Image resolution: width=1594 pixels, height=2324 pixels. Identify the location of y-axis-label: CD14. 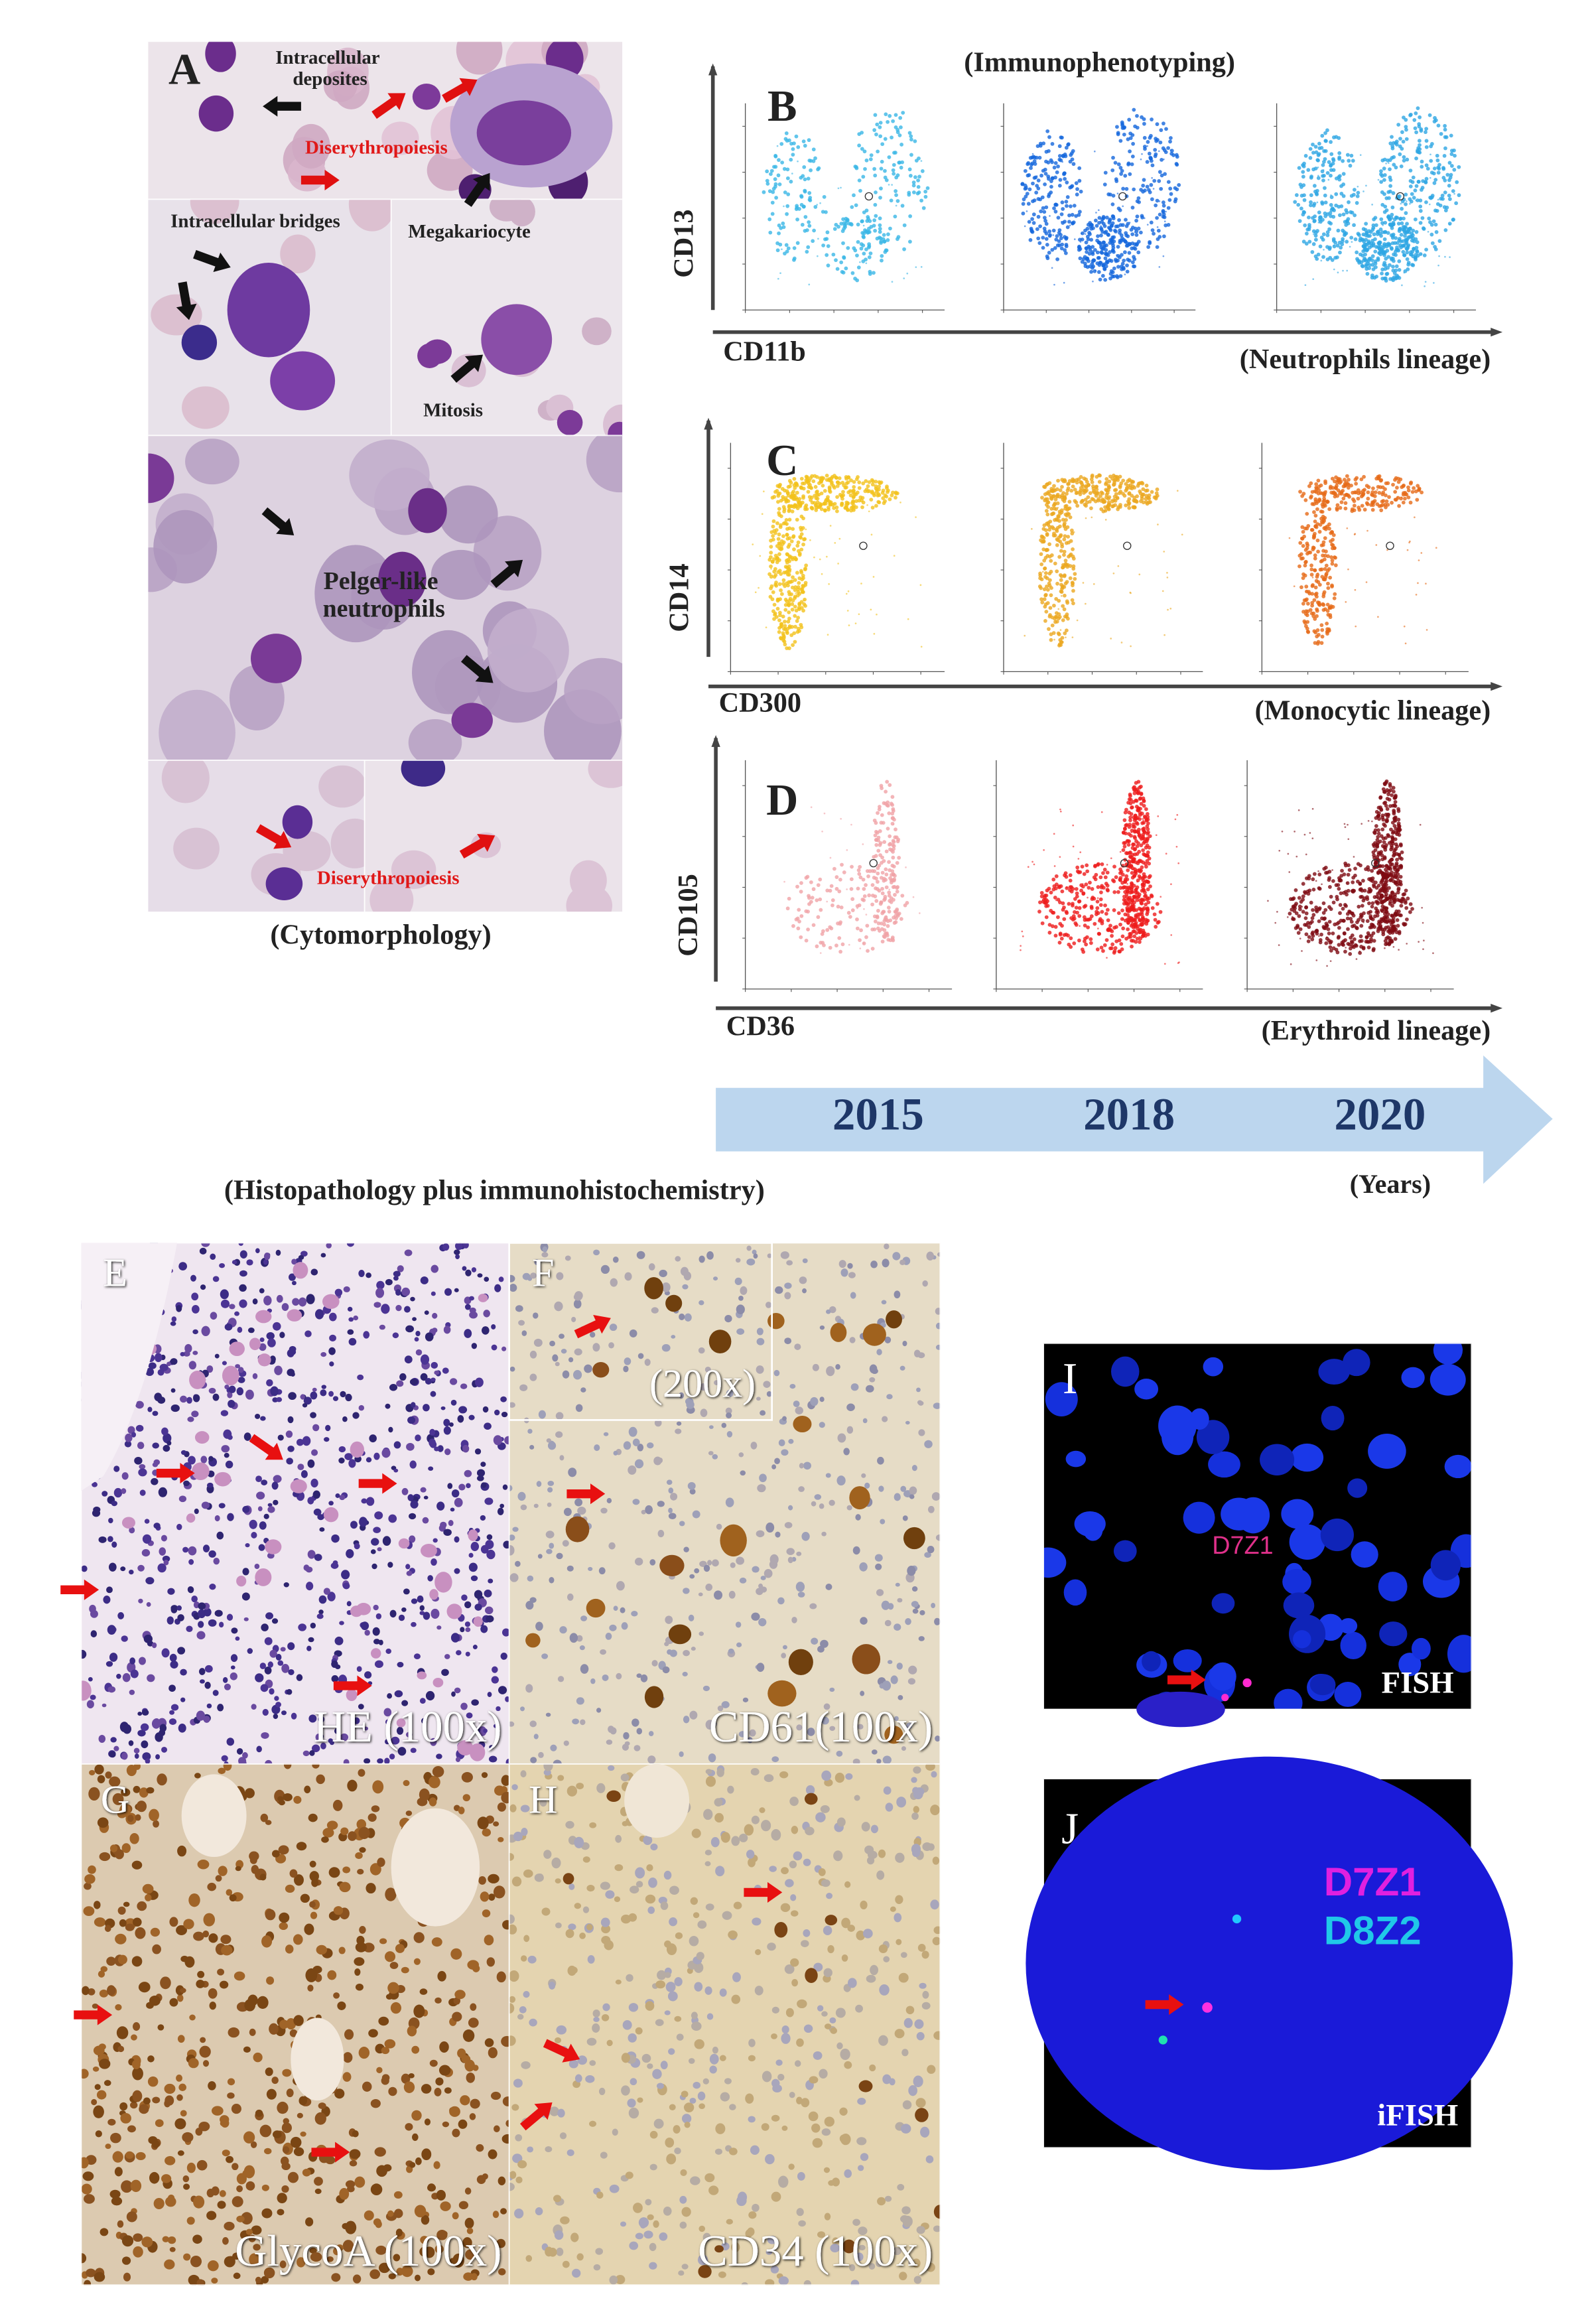
(679, 597).